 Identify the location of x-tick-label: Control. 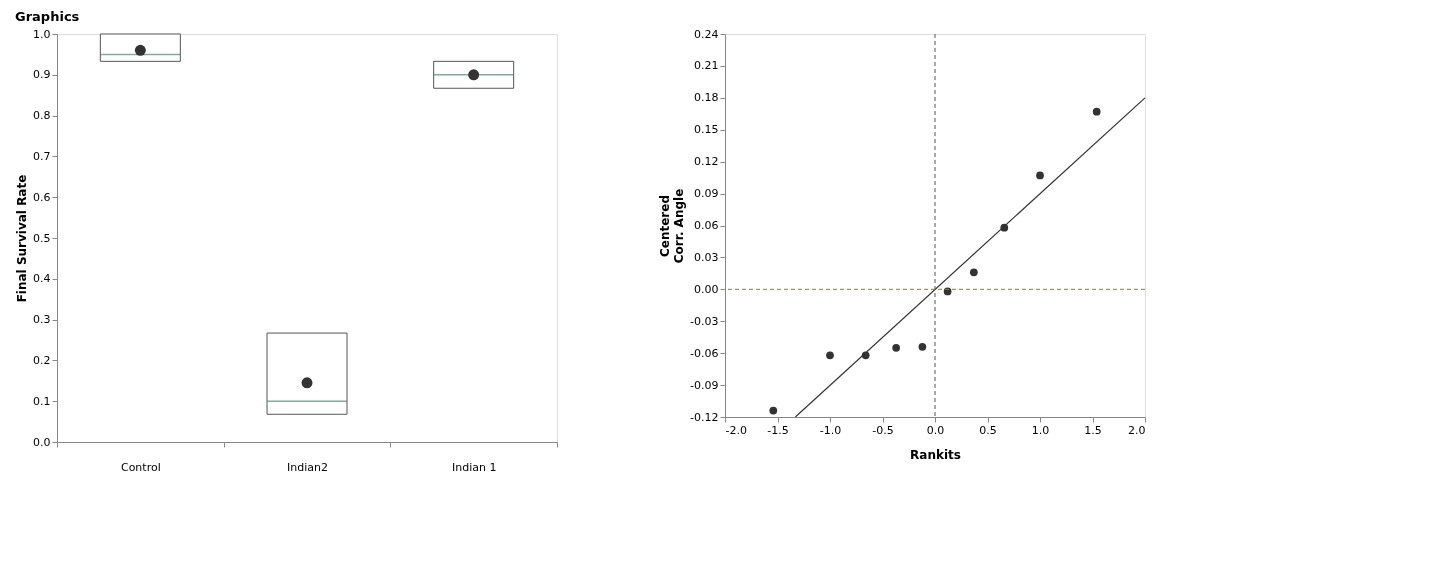
(140, 467).